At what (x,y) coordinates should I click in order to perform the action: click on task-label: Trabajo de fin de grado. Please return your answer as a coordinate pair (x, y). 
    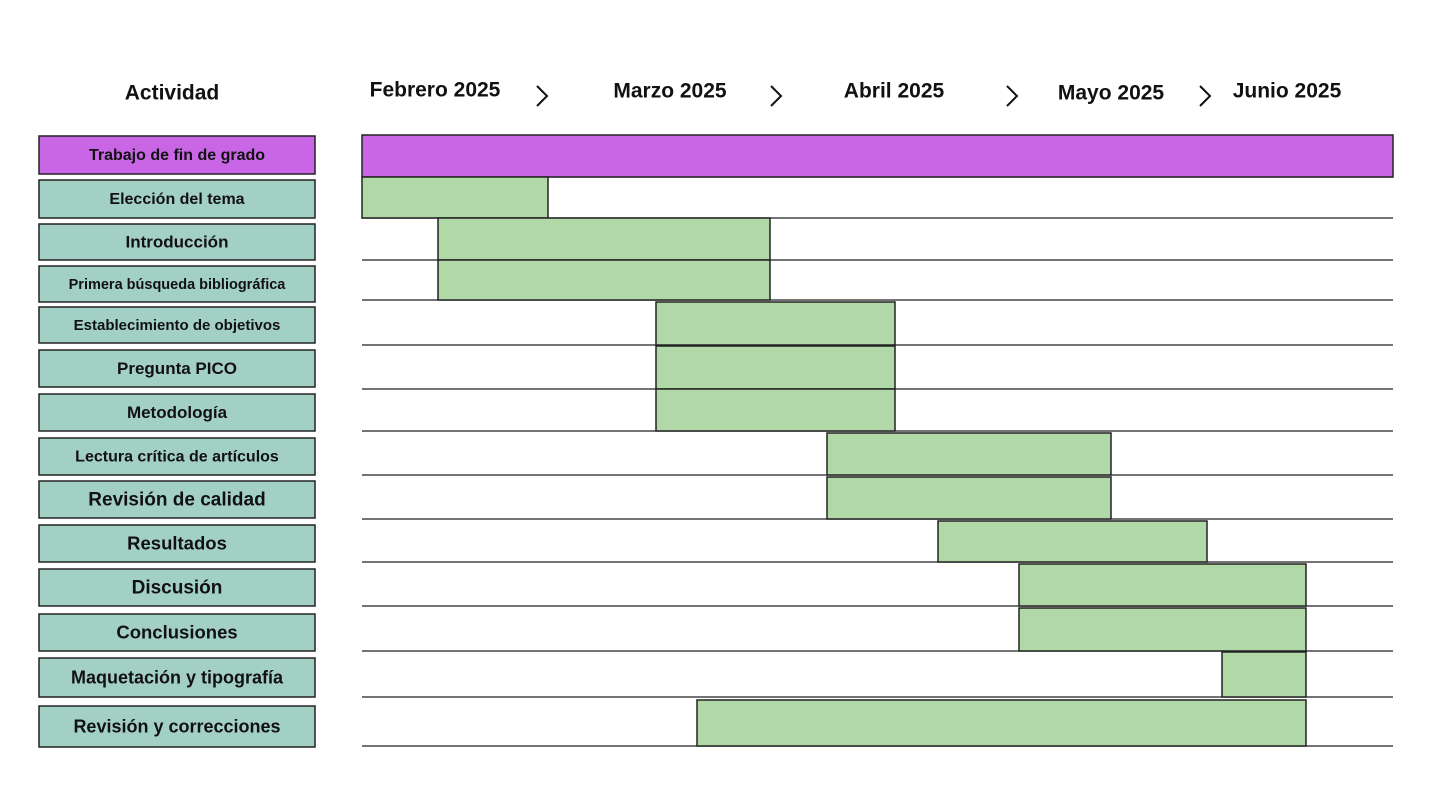
    Looking at the image, I should click on (177, 155).